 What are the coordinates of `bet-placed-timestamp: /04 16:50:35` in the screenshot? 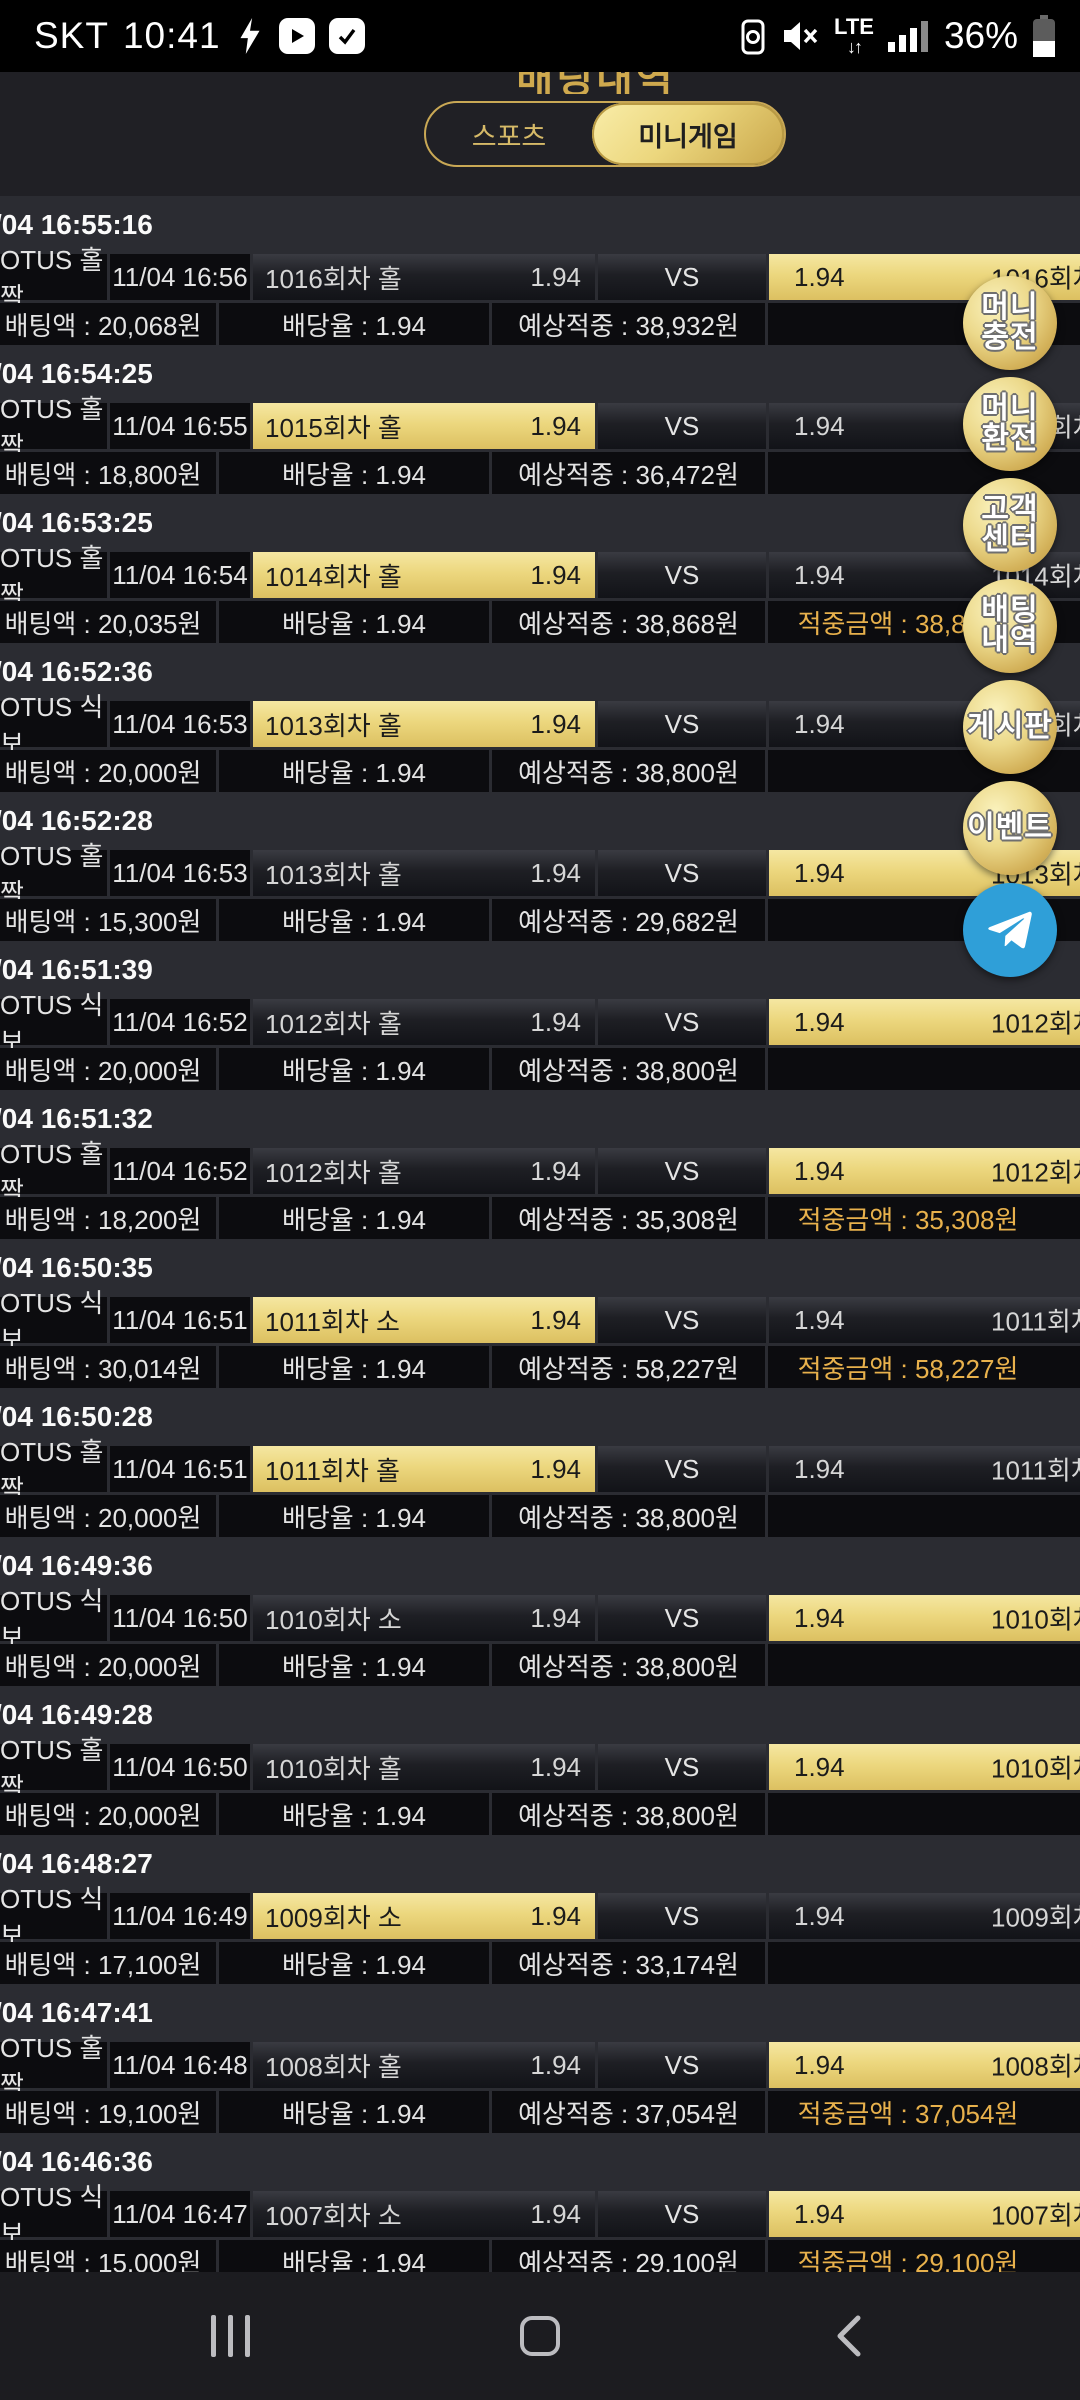 It's located at (76, 1267).